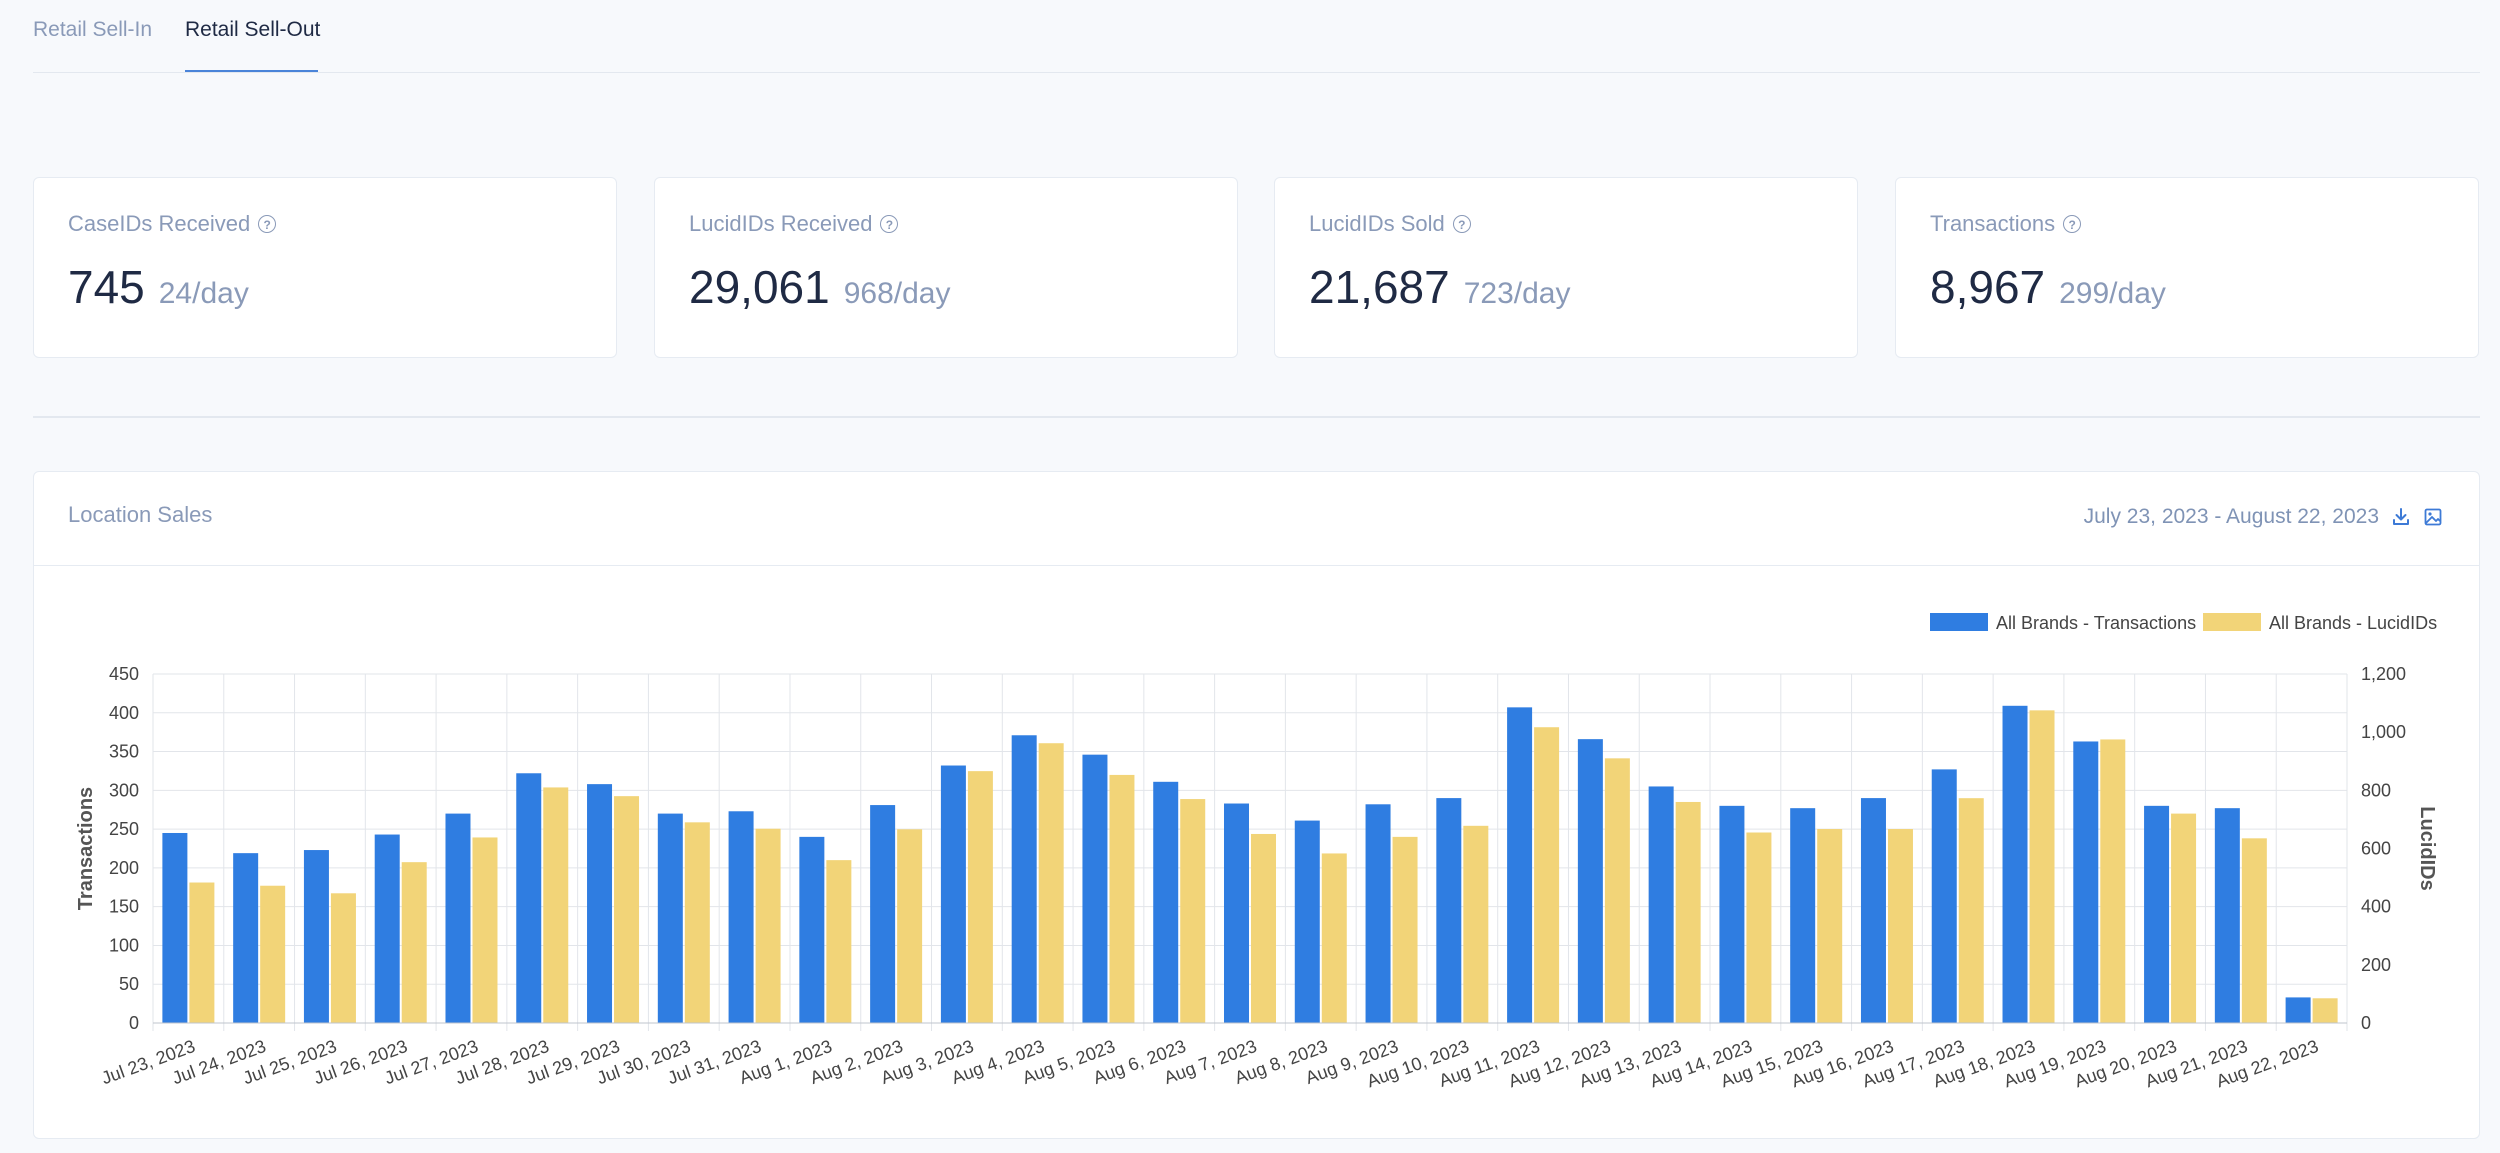 The height and width of the screenshot is (1153, 2500). What do you see at coordinates (1988, 287) in the screenshot?
I see `kpi-value: 8,967` at bounding box center [1988, 287].